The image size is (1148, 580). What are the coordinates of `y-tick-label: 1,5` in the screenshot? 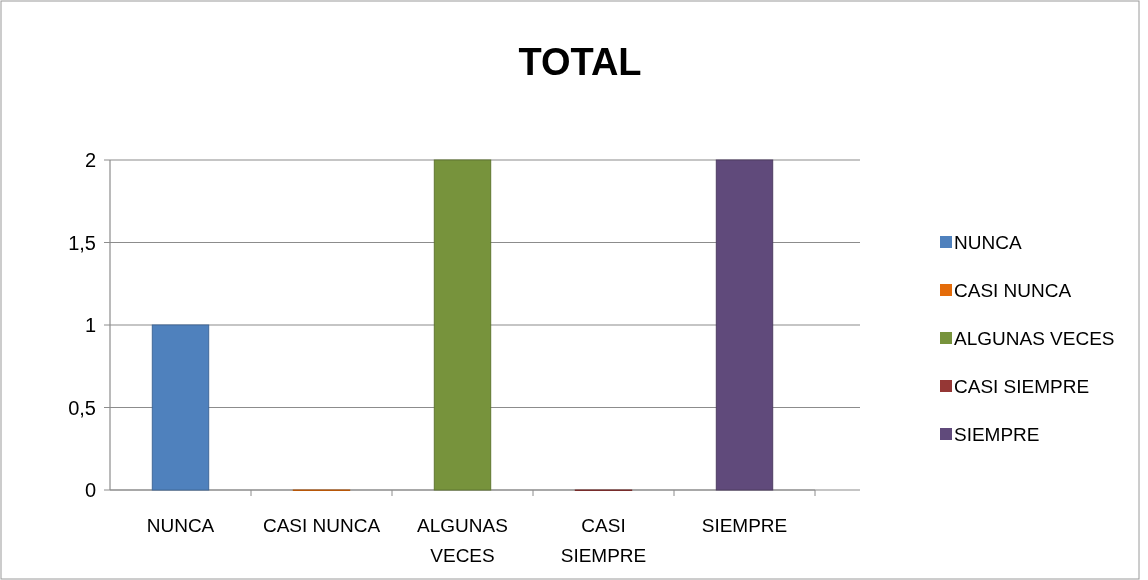 It's located at (82, 242).